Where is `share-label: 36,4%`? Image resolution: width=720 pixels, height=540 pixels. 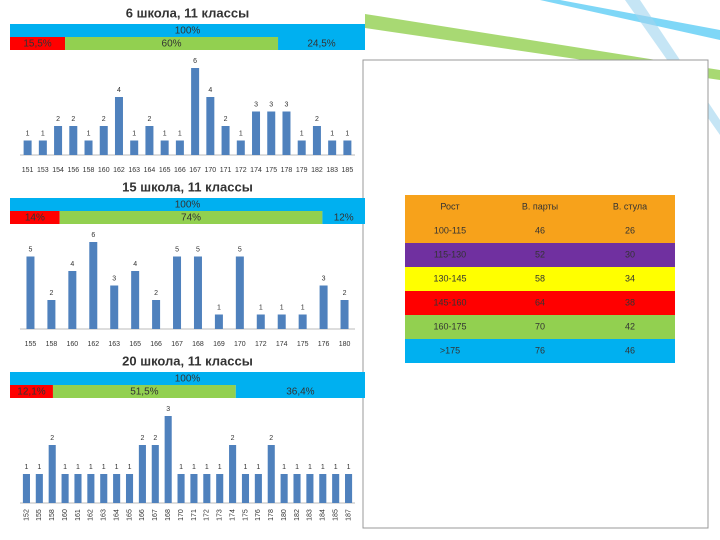
share-label: 36,4% is located at coordinates (300, 392).